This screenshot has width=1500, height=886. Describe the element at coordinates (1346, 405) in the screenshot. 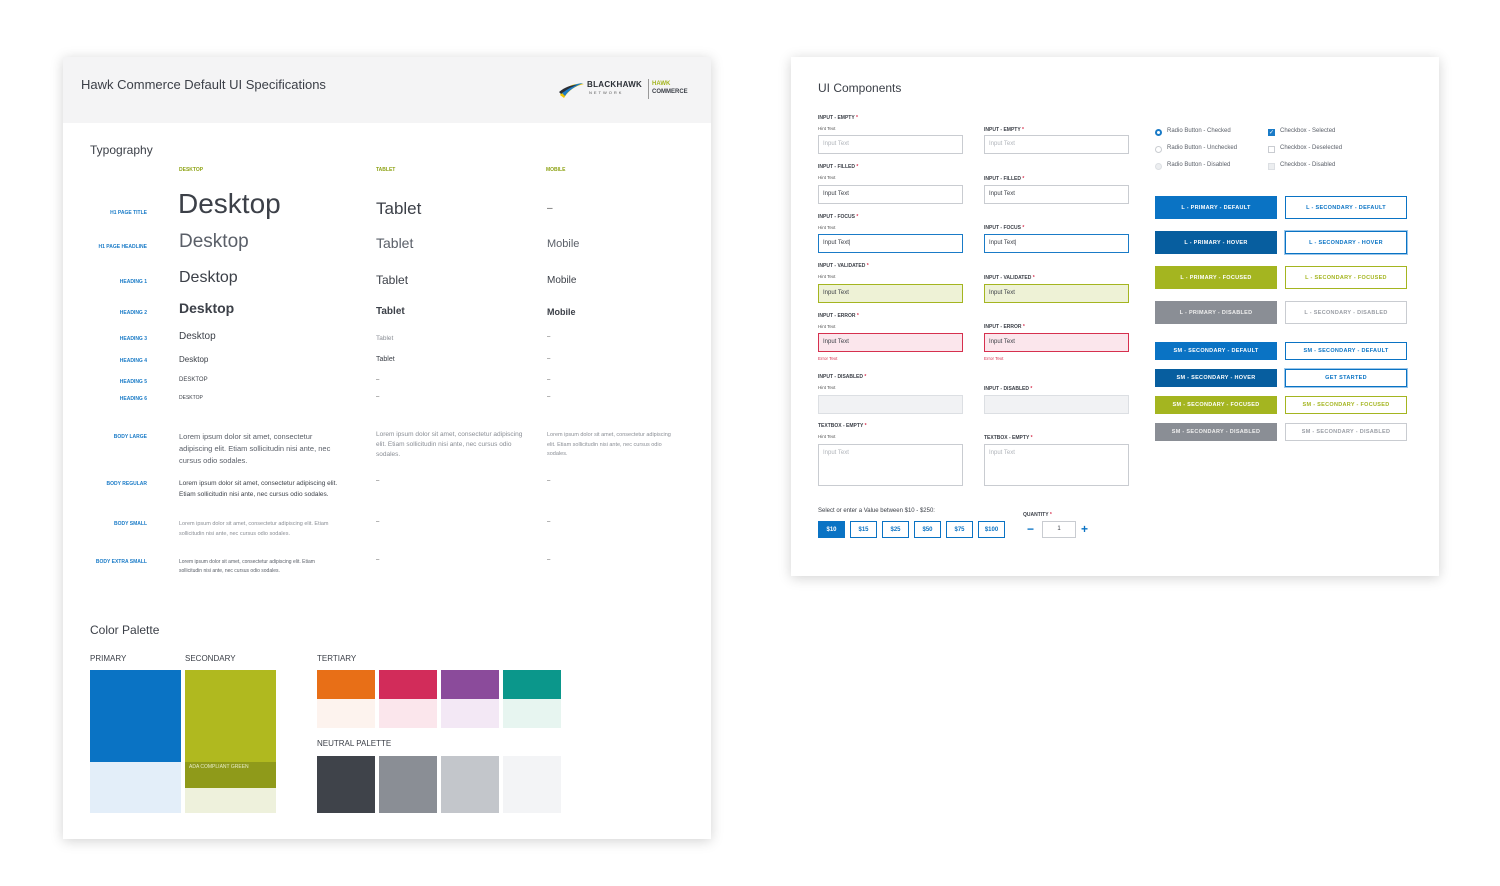

I see `button-sm-secondary-focused: SM - SECONDARY - FOCUSED` at that location.